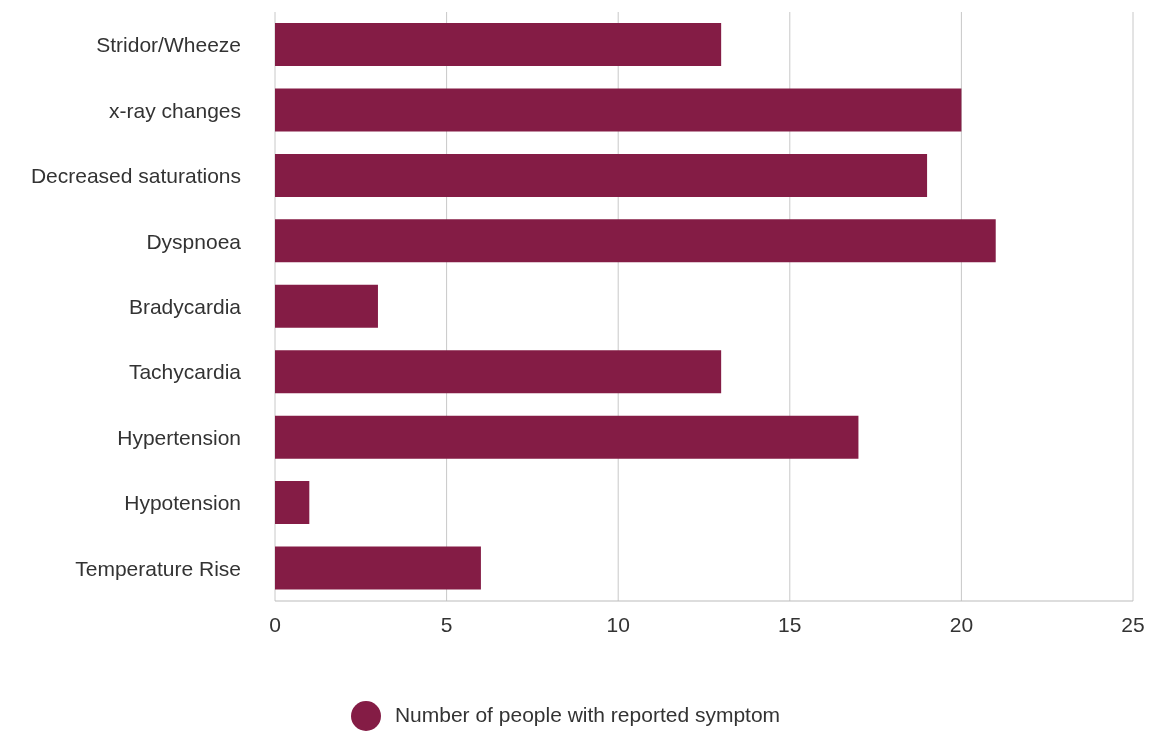 This screenshot has width=1153, height=749. I want to click on y-tick-label: Decreased saturations, so click(135, 176).